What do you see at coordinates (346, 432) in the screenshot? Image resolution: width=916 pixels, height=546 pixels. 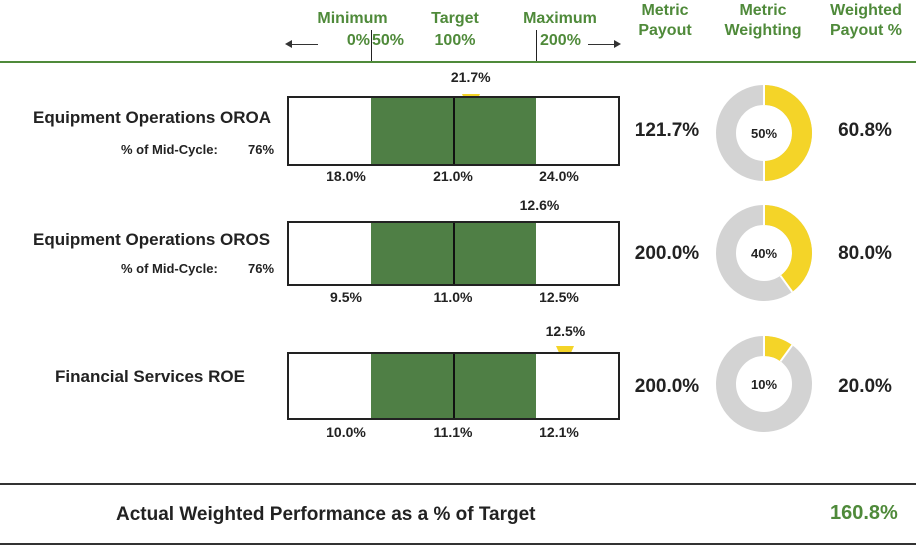 I see `scale-min-label: 10.0%` at bounding box center [346, 432].